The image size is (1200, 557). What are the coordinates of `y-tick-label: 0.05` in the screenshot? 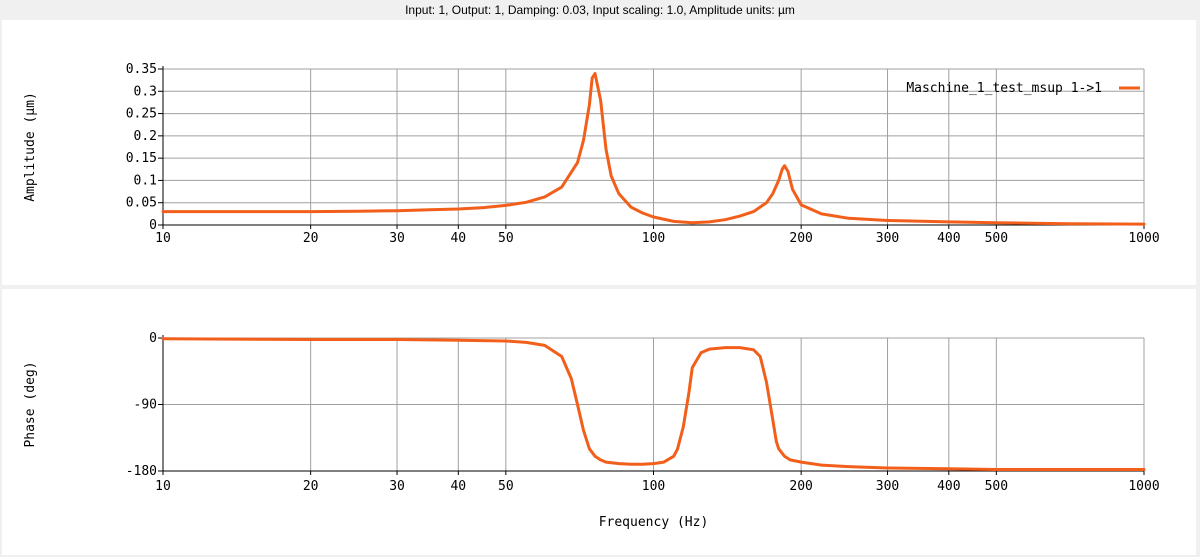 It's located at (141, 203).